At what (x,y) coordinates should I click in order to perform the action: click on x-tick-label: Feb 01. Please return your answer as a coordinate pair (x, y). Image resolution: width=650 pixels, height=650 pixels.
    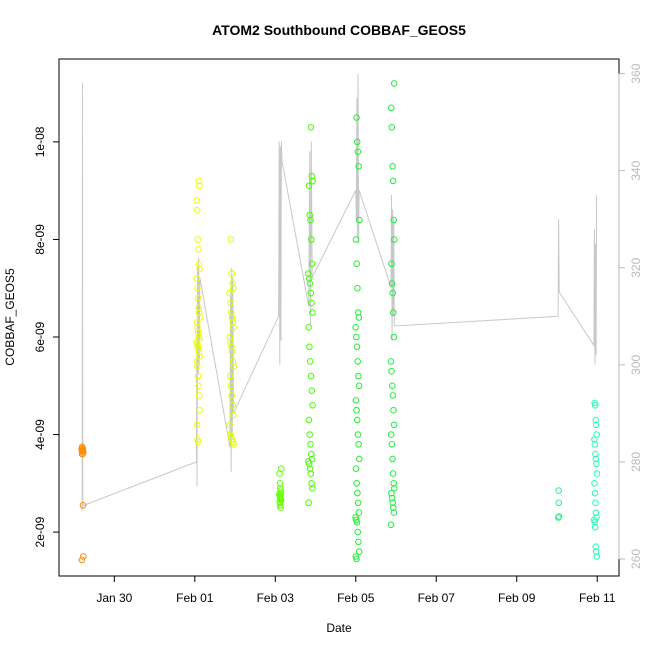
    Looking at the image, I should click on (195, 598).